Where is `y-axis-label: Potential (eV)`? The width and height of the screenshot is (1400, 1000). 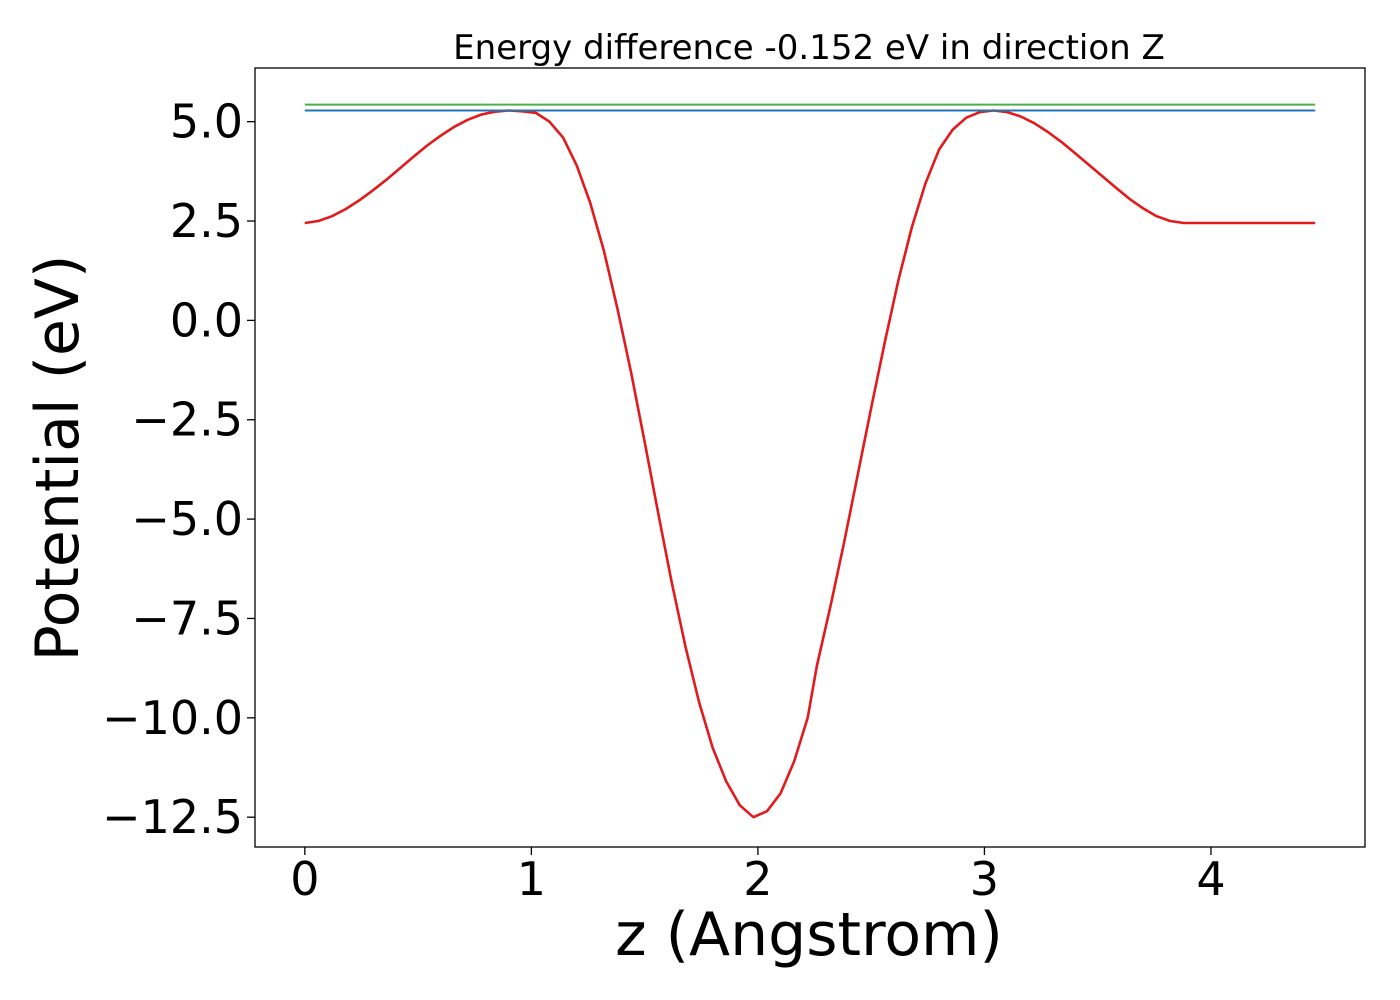 y-axis-label: Potential (eV) is located at coordinates (58, 458).